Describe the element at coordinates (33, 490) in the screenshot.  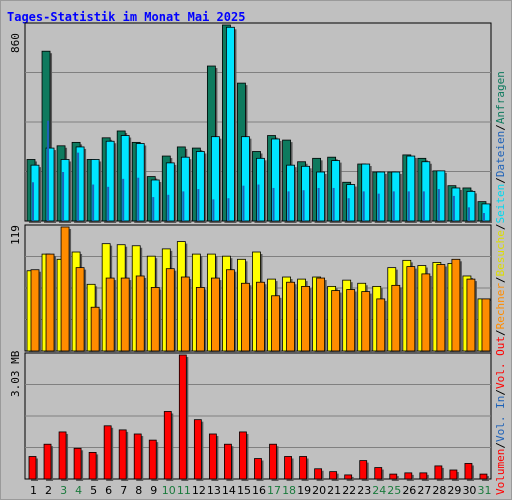
I see `x-tick-label: 1` at that location.